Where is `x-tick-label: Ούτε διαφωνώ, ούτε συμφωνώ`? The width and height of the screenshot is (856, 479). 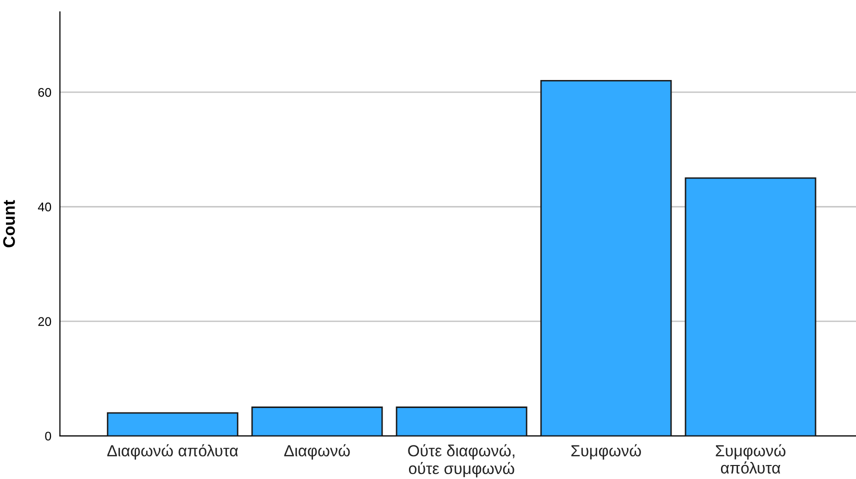
x-tick-label: Ούτε διαφωνώ, ούτε συμφωνώ is located at coordinates (461, 461).